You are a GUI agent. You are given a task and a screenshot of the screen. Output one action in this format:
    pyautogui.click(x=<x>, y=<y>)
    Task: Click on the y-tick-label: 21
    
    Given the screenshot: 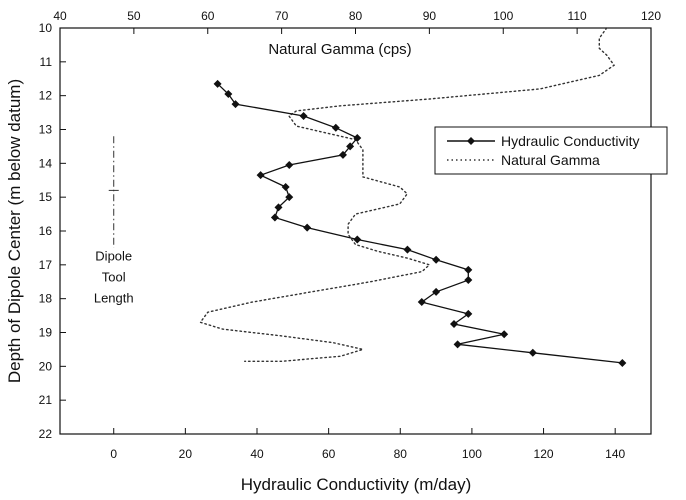 What is the action you would take?
    pyautogui.click(x=46, y=400)
    